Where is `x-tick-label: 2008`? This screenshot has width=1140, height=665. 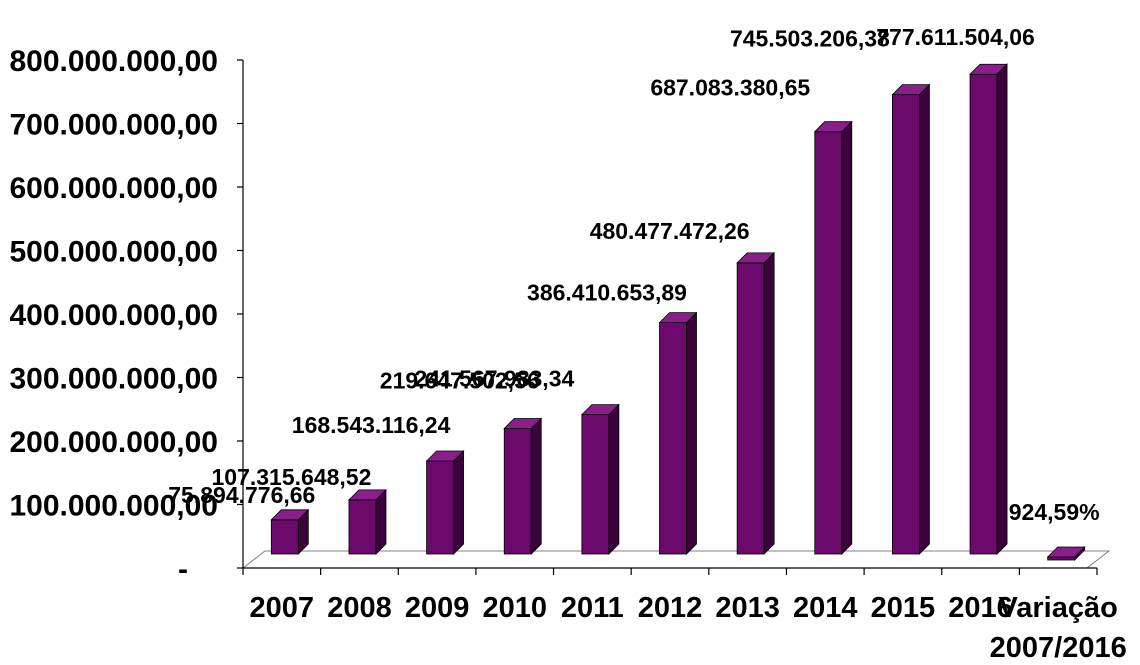 x-tick-label: 2008 is located at coordinates (359, 608).